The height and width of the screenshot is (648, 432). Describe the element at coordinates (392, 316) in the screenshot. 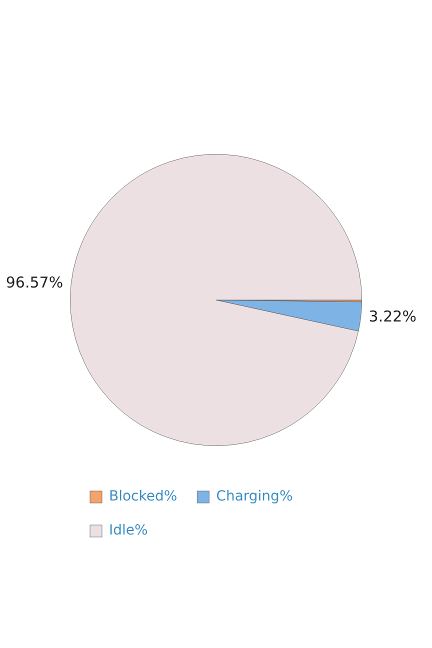

I see `data-label: 3.22%` at that location.